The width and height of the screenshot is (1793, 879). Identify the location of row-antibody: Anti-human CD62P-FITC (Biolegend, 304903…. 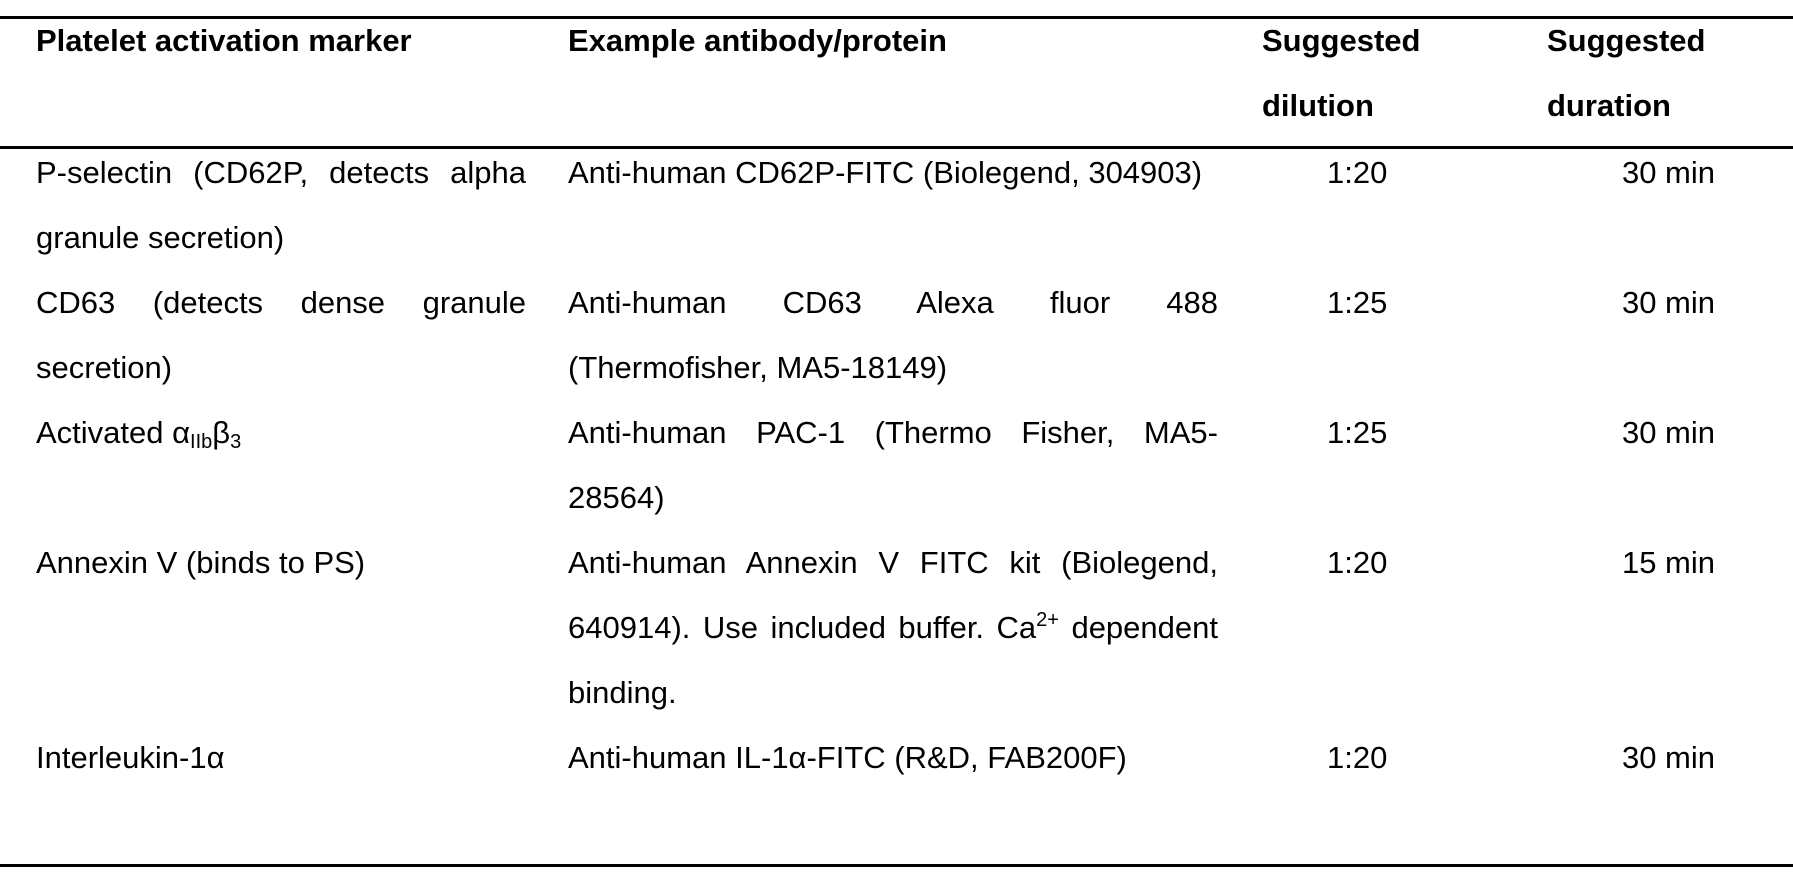
(885, 172).